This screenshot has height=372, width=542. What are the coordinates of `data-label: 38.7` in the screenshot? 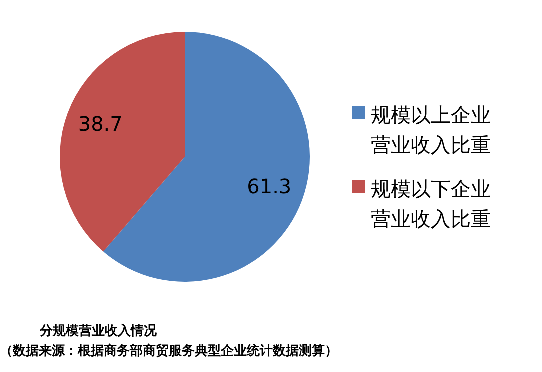 It's located at (100, 124).